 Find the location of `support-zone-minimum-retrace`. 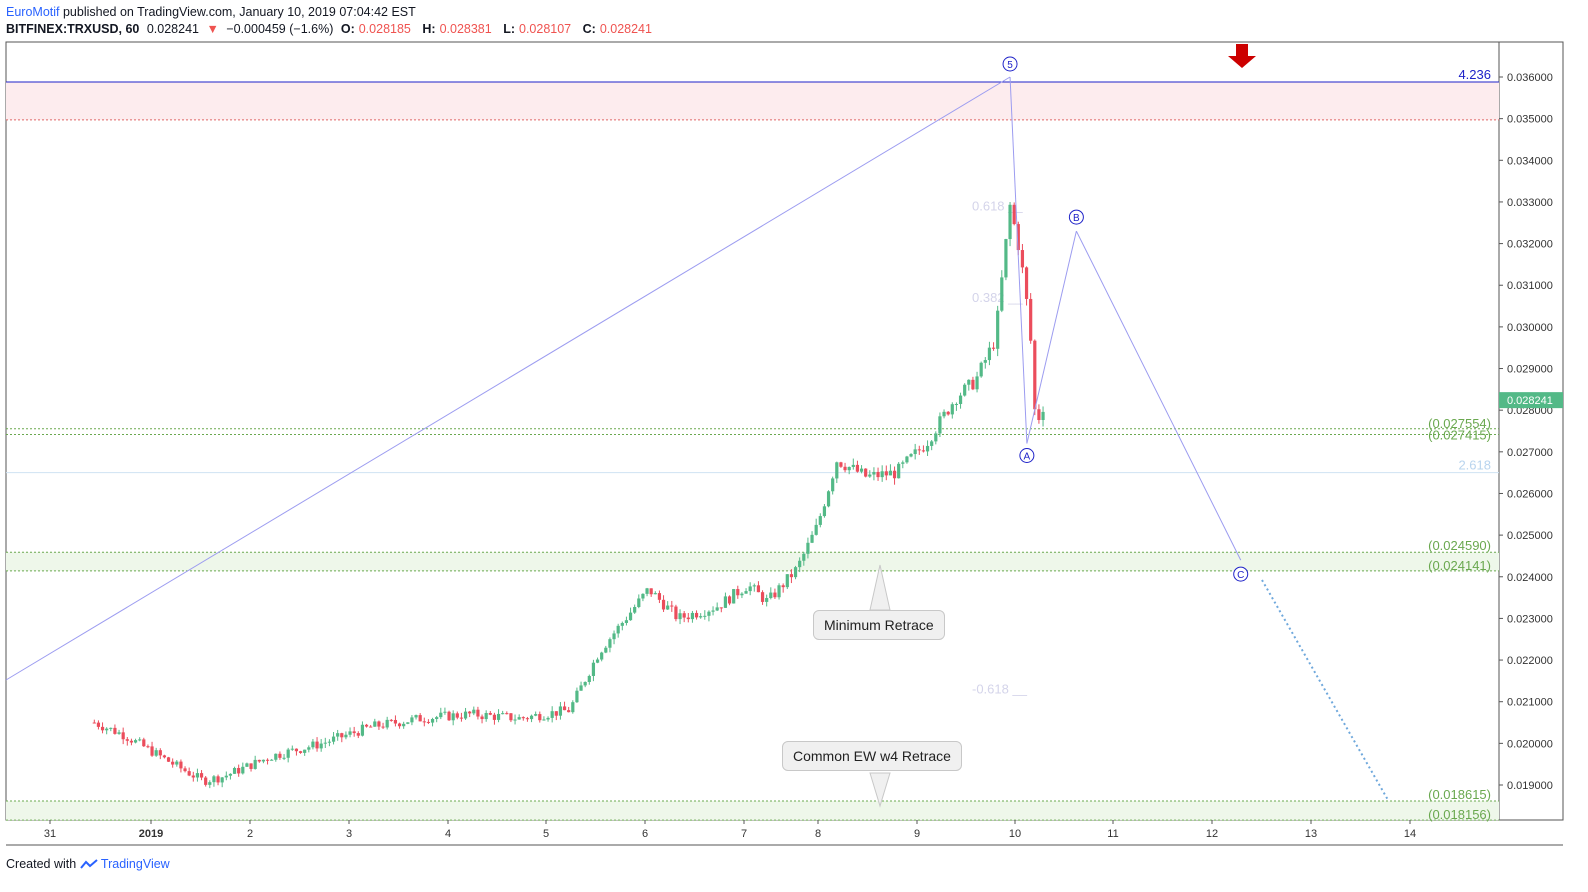

support-zone-minimum-retrace is located at coordinates (752, 561).